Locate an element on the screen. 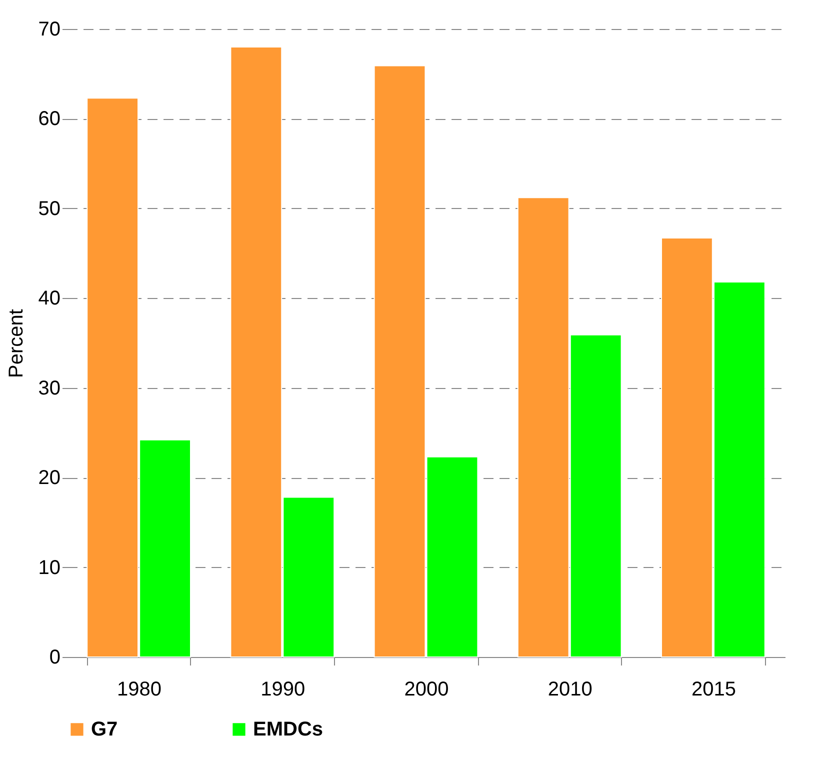 Image resolution: width=828 pixels, height=765 pixels. x-tick-label: 1990 is located at coordinates (283, 689).